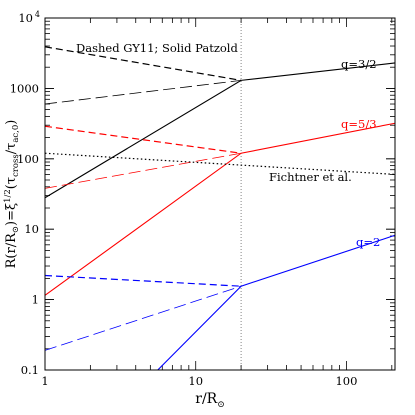 This screenshot has width=415, height=415. Describe the element at coordinates (11, 122) in the screenshot. I see `y-axis-label-i: )` at that location.